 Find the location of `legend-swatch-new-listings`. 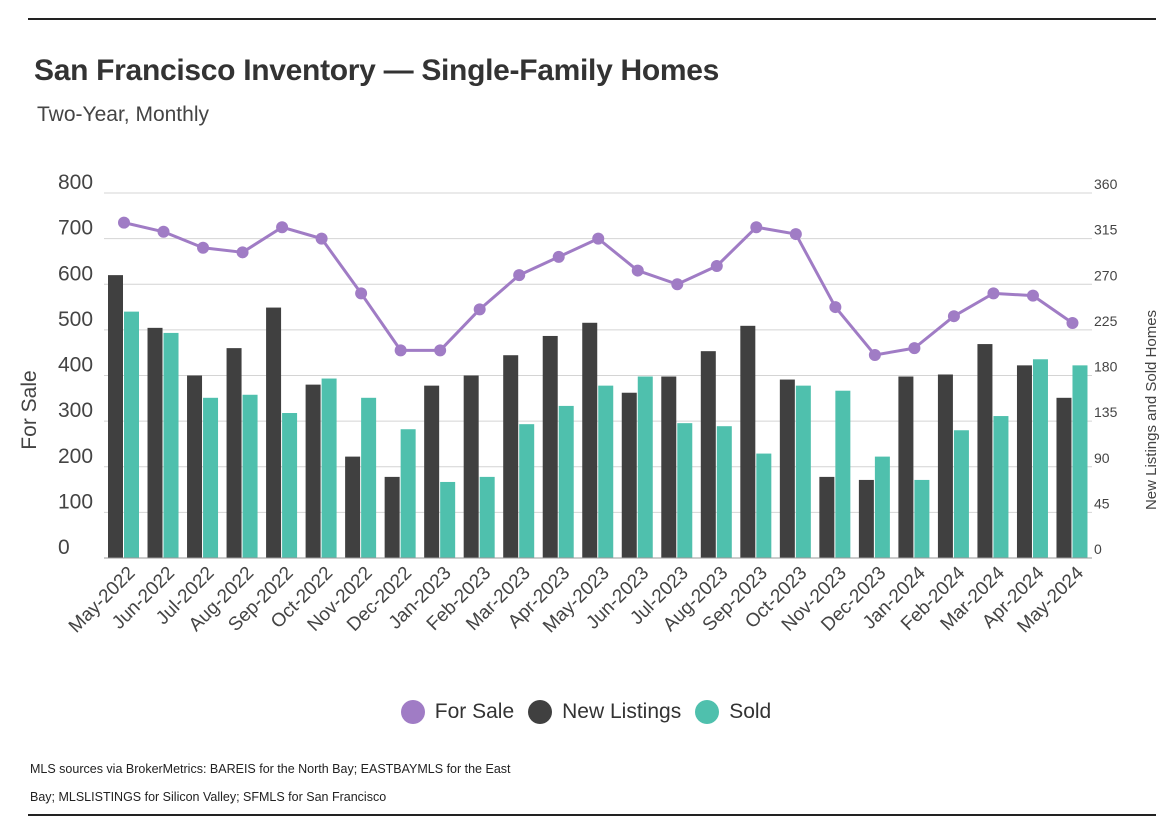

legend-swatch-new-listings is located at coordinates (540, 712).